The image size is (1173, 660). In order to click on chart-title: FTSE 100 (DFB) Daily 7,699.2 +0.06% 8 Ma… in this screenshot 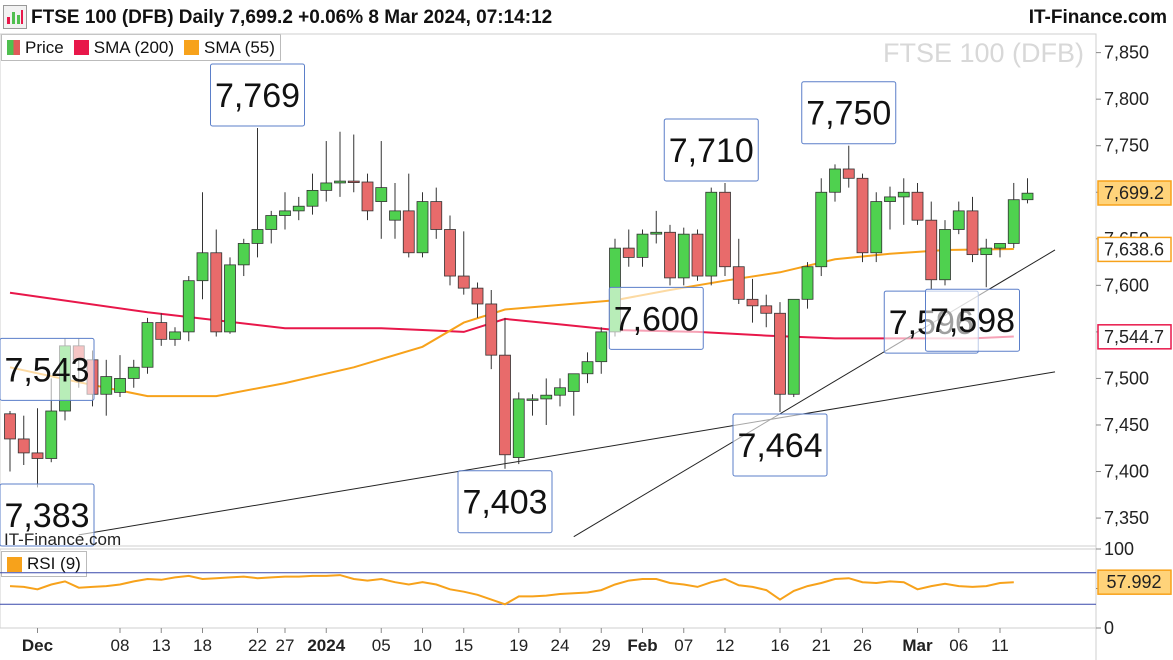, I will do `click(292, 17)`.